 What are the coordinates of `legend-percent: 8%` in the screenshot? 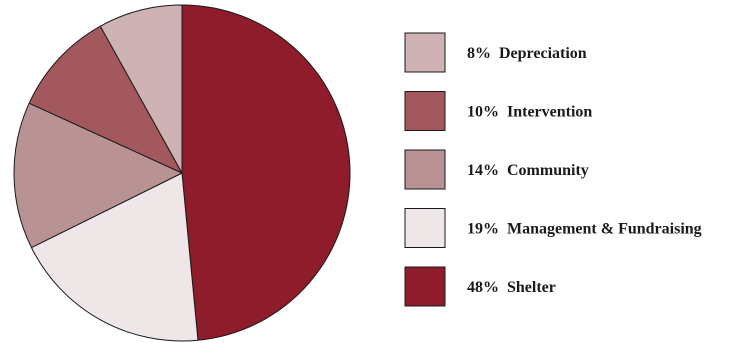 It's located at (479, 53).